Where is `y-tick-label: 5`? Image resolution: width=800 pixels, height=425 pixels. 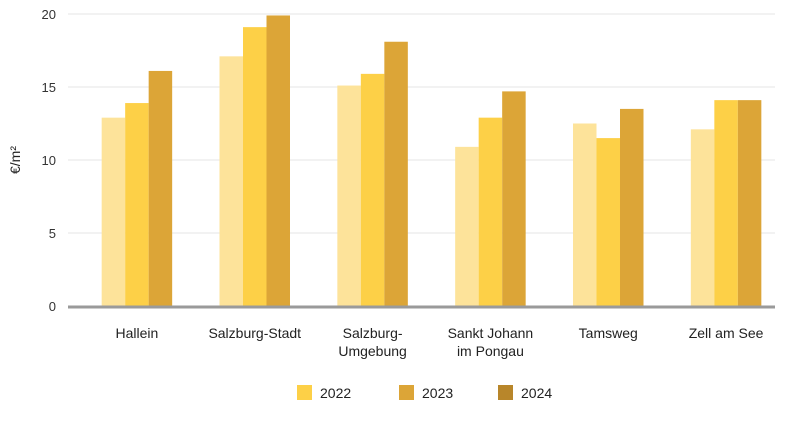
y-tick-label: 5 is located at coordinates (52, 233).